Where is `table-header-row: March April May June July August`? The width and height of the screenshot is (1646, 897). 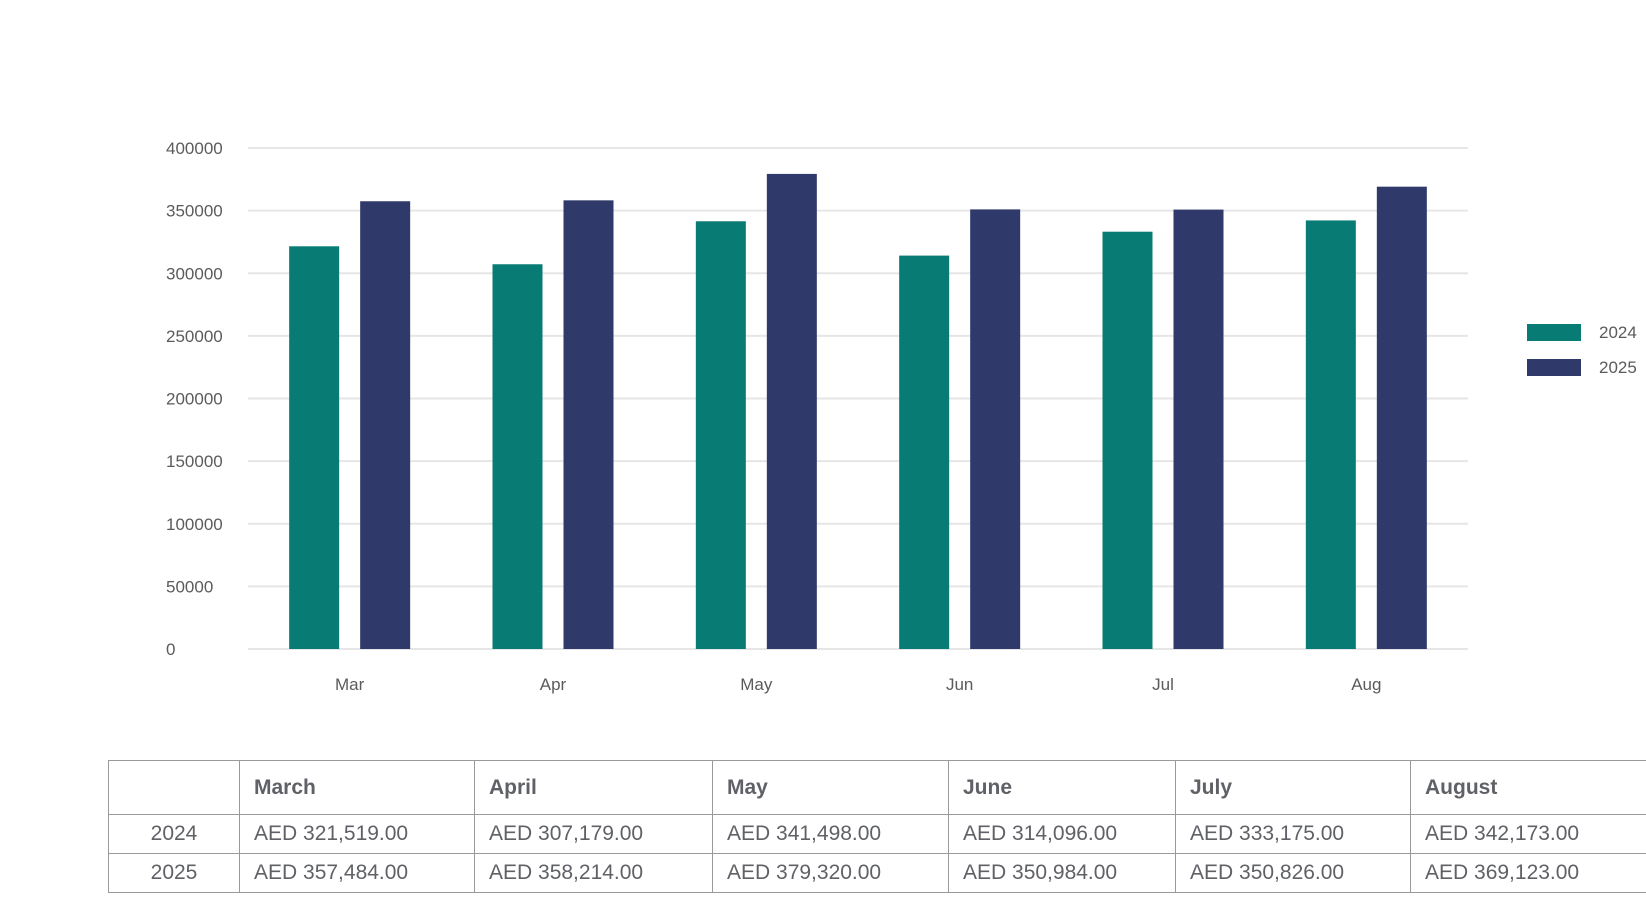
table-header-row: March April May June July August is located at coordinates (877, 787).